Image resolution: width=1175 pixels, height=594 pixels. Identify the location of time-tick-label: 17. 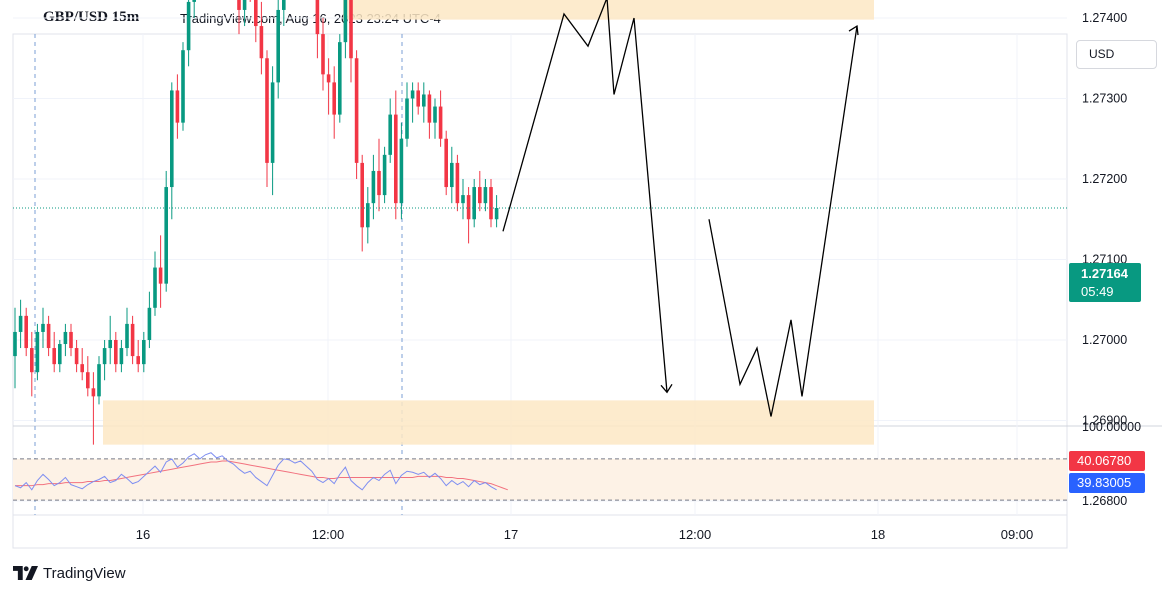
(511, 534).